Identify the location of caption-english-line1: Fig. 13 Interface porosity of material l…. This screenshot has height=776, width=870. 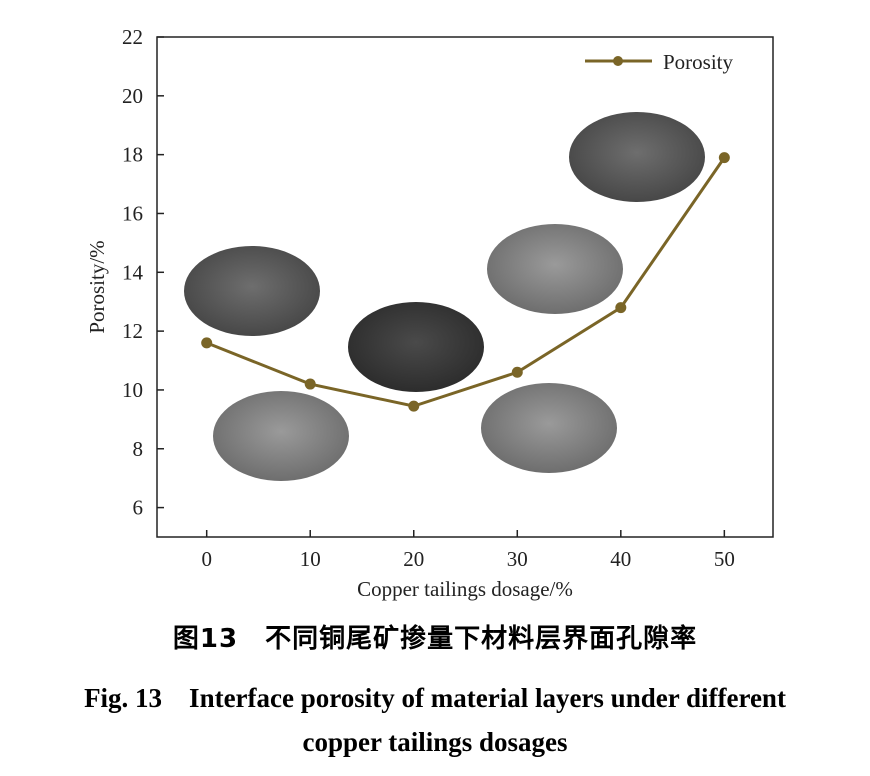
(435, 698).